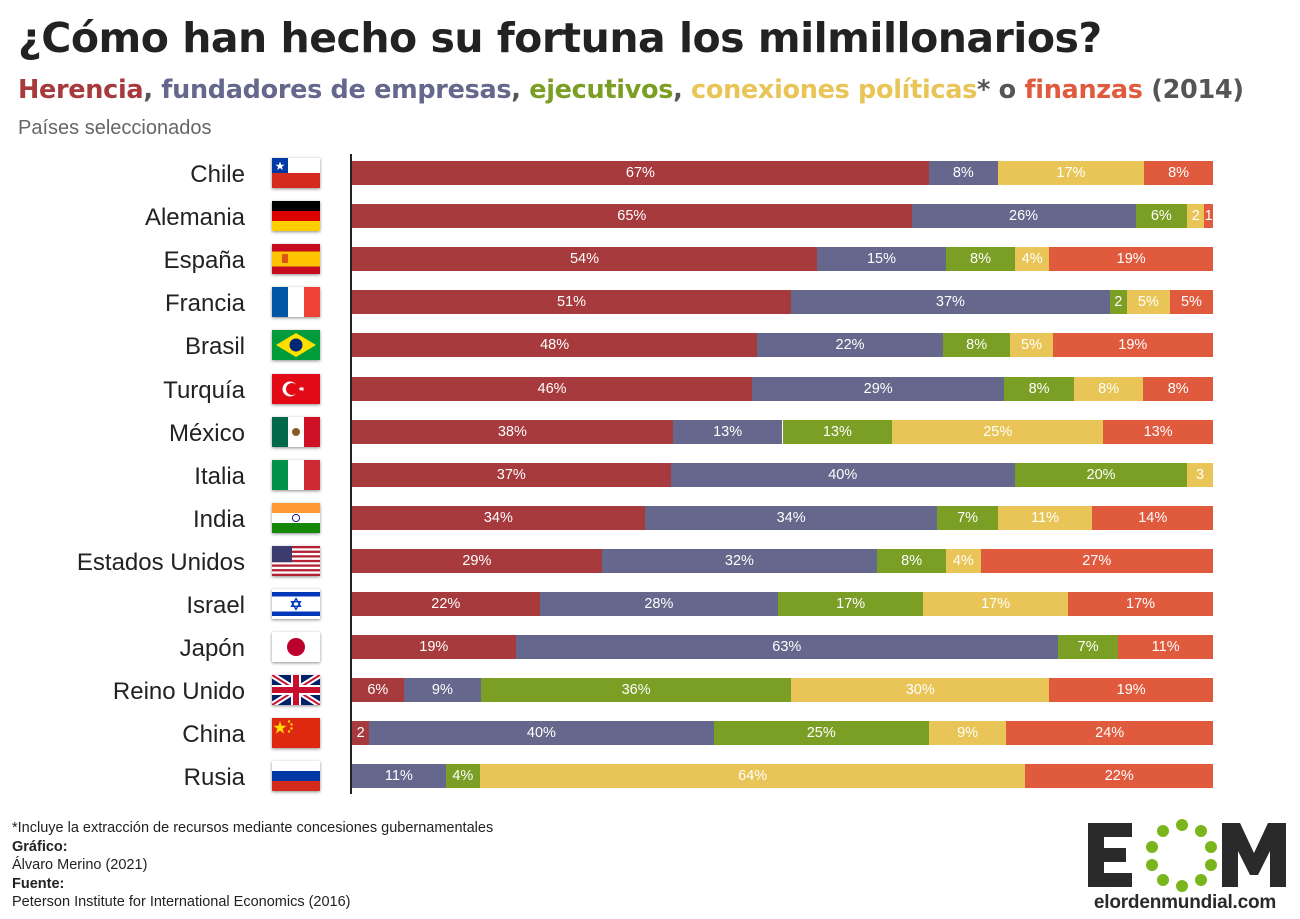 This screenshot has width=1300, height=919. I want to click on bar-segment-fundadores: 34%, so click(791, 517).